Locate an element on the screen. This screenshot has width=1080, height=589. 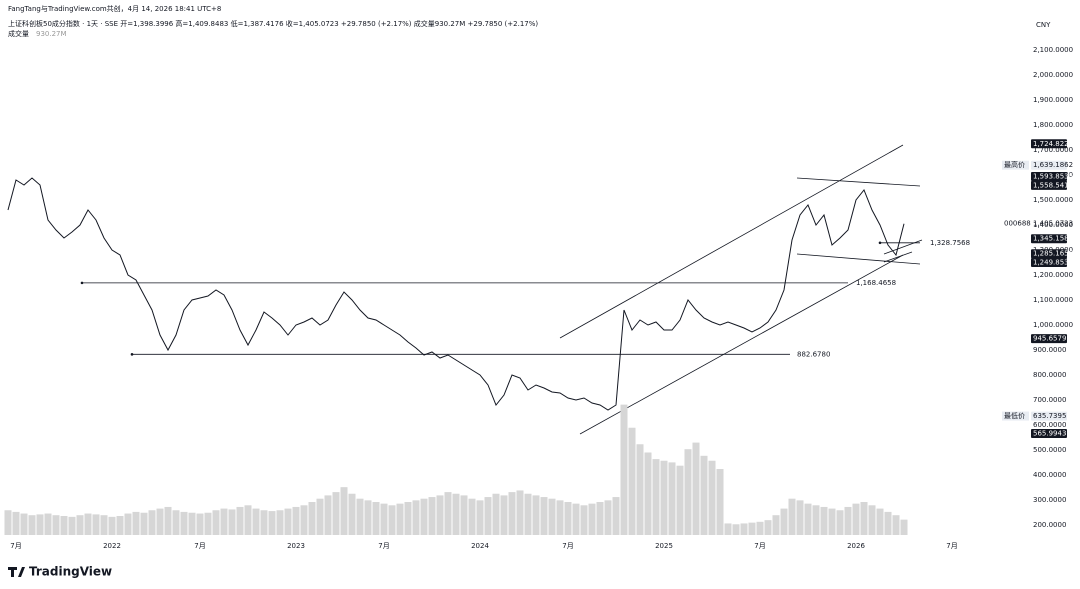
price-label: 1,639.1862 is located at coordinates (1053, 165).